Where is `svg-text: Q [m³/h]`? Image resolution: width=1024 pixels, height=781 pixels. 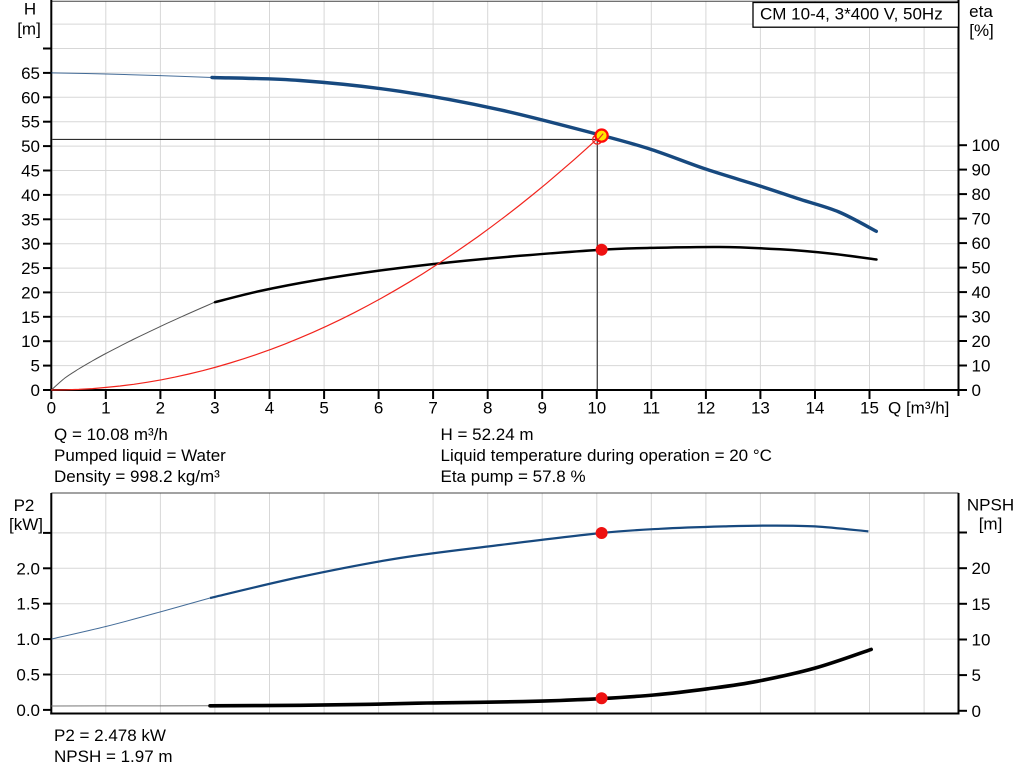 svg-text: Q [m³/h] is located at coordinates (918, 407).